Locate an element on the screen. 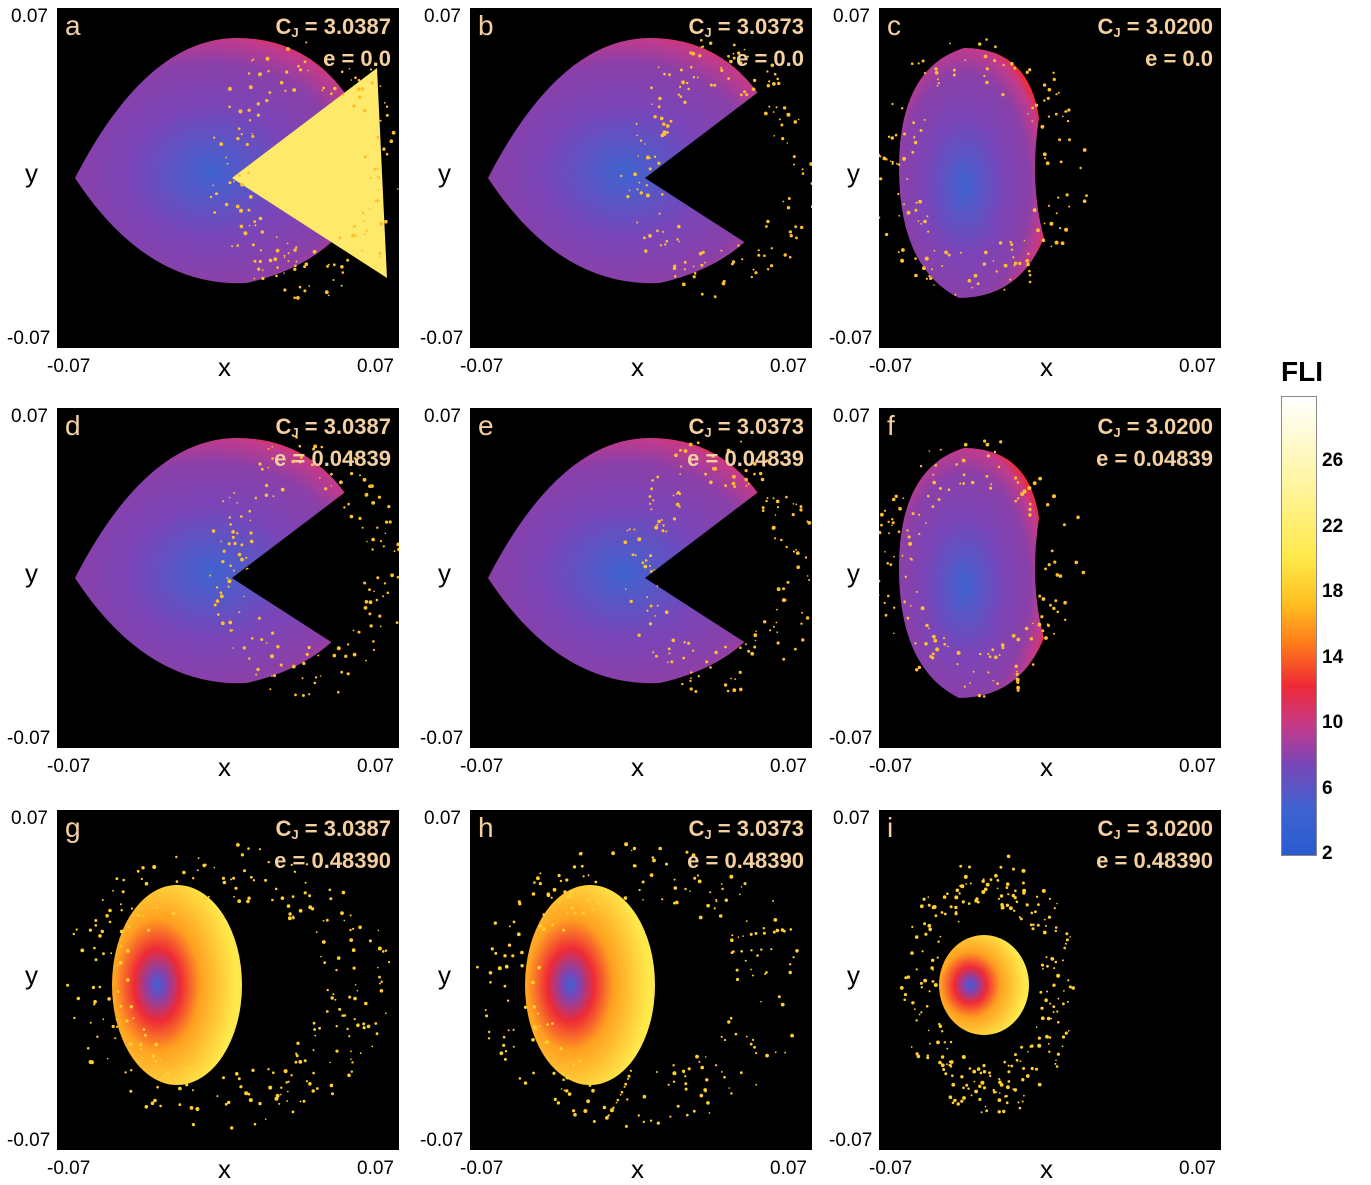 The height and width of the screenshot is (1185, 1371). colorbar-tick: 10 is located at coordinates (1333, 723).